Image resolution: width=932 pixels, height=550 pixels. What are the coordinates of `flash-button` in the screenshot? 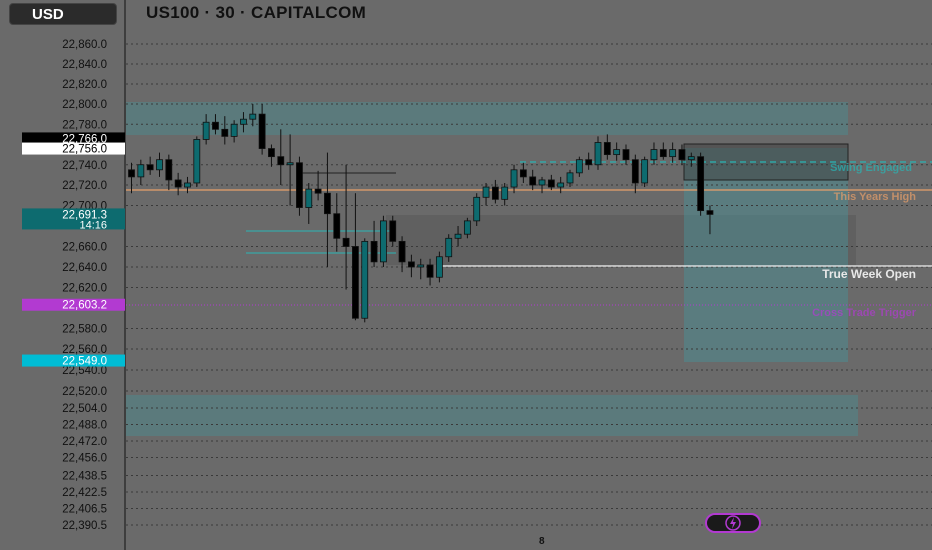 It's located at (733, 523).